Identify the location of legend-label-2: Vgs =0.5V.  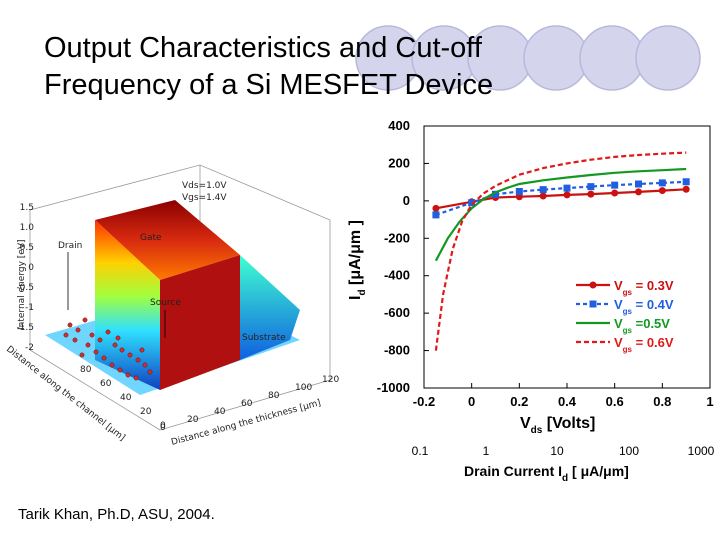
(642, 325).